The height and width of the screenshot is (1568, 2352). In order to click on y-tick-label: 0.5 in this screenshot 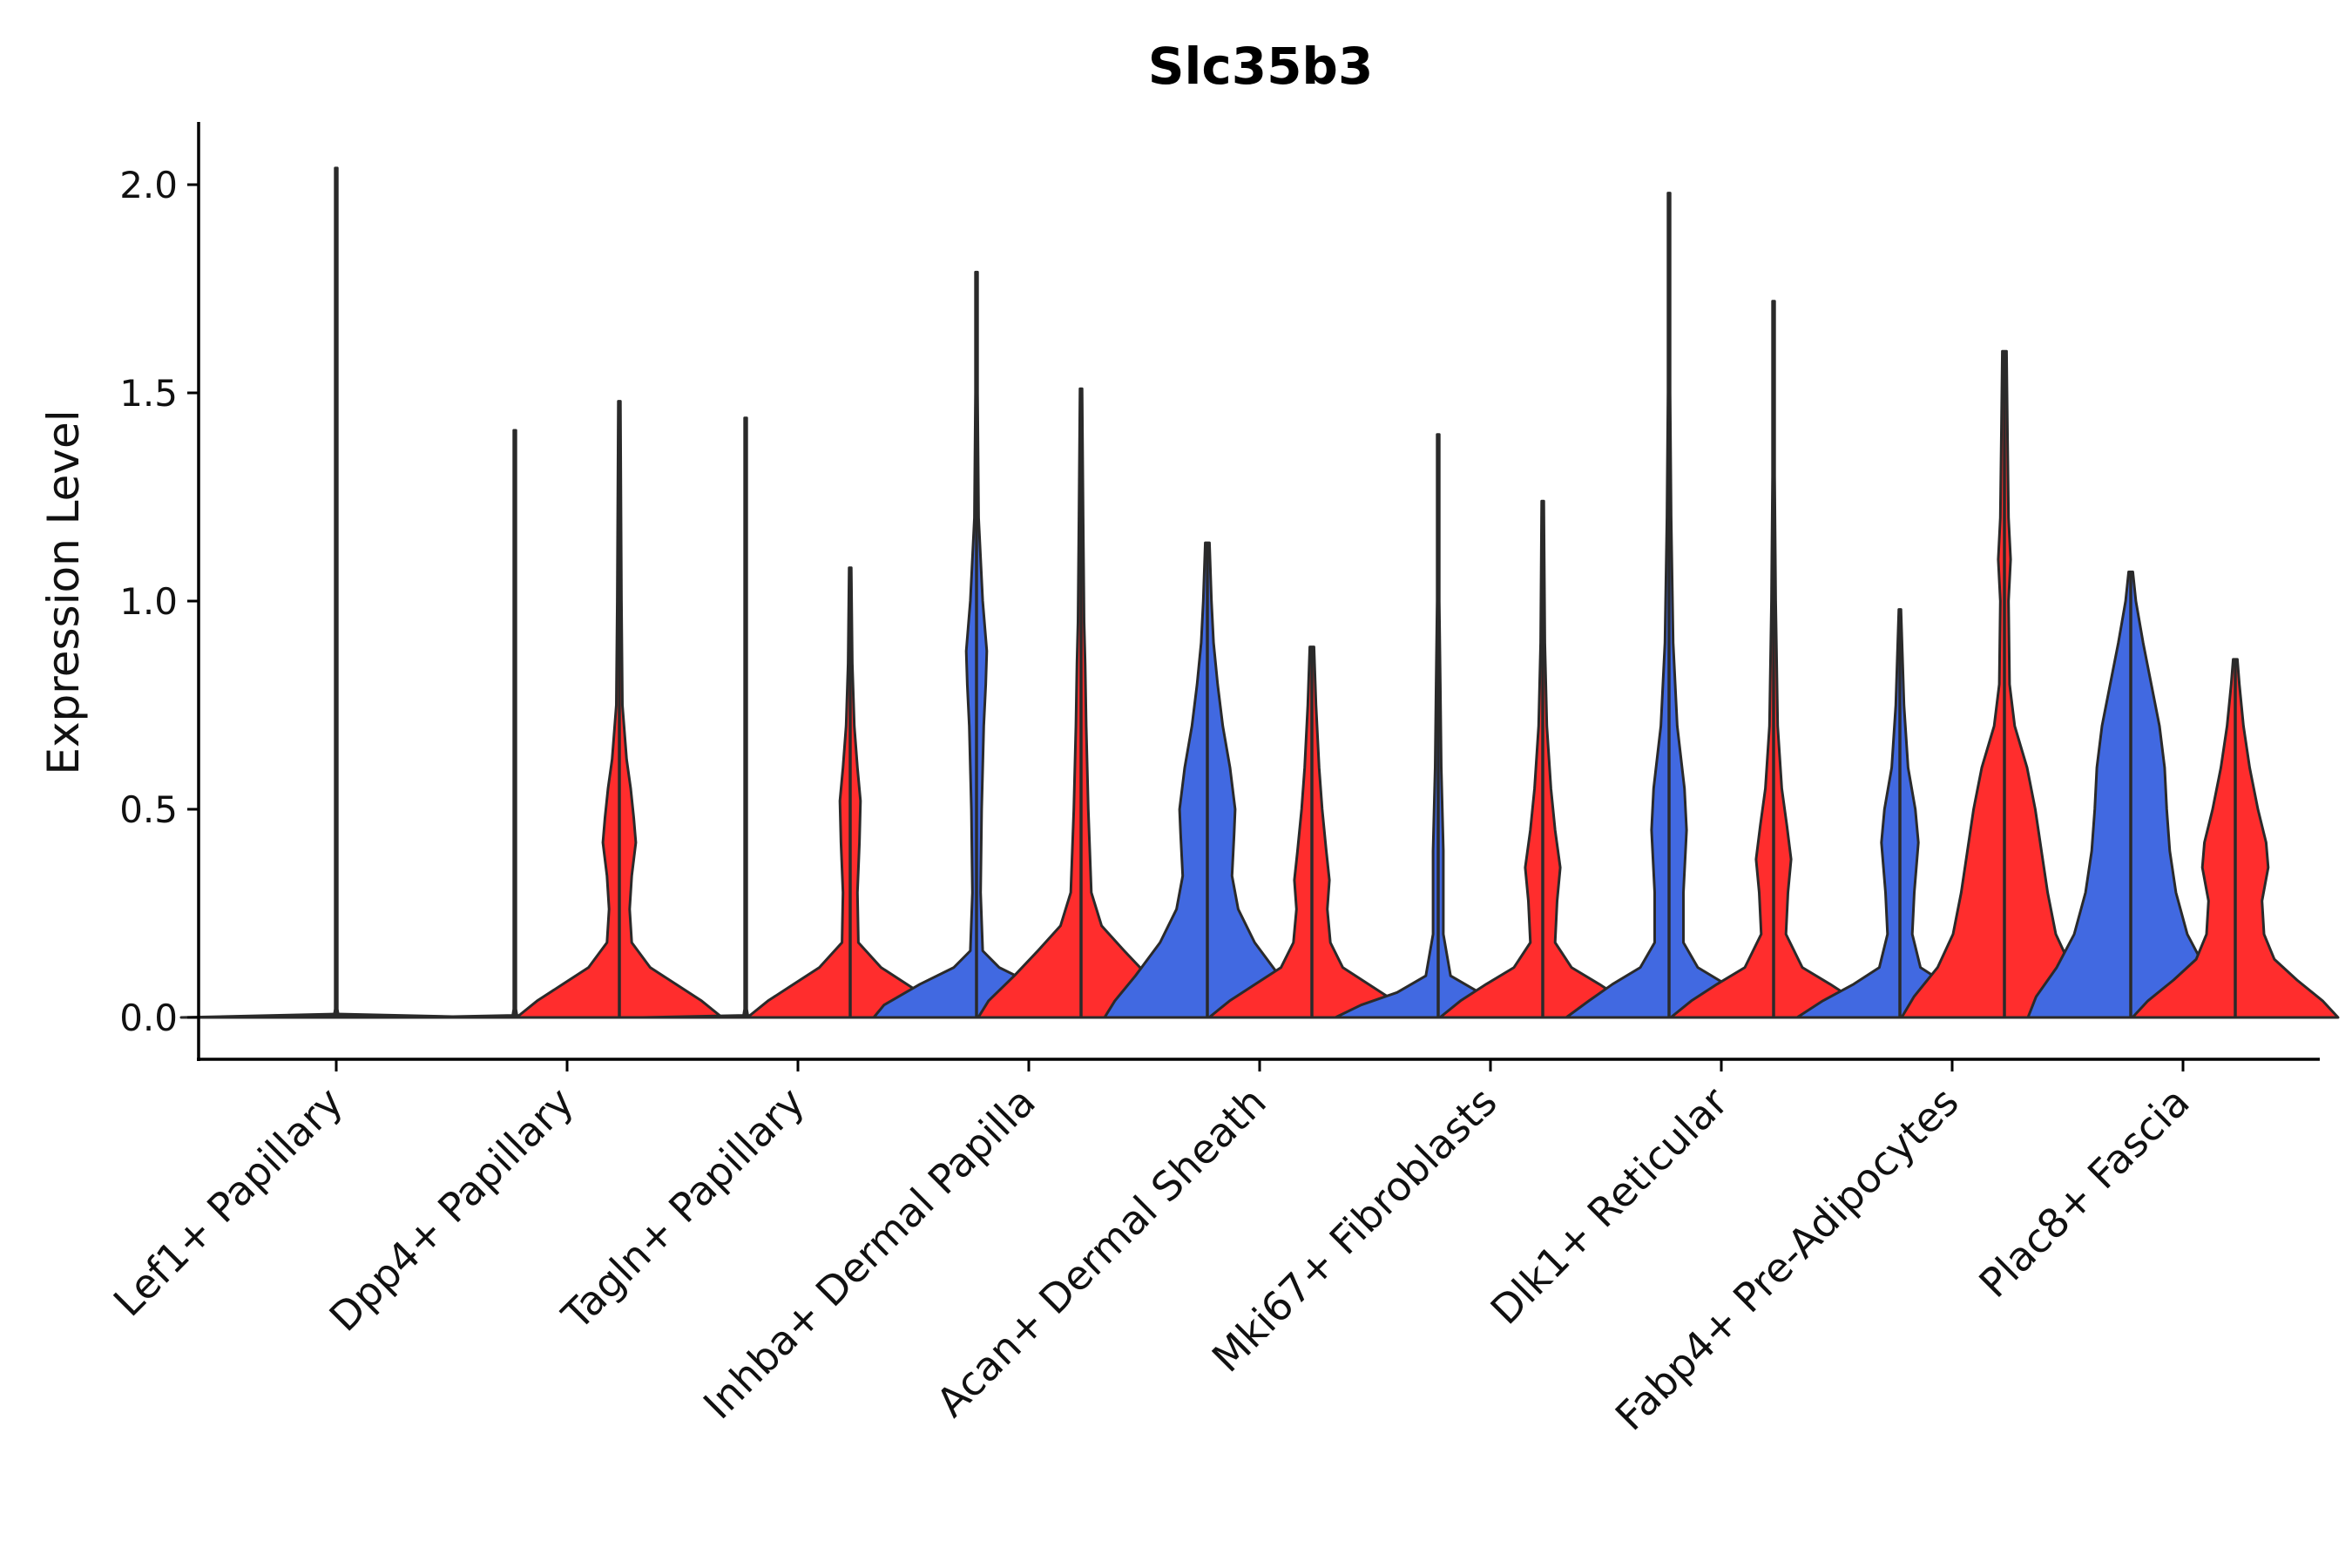, I will do `click(148, 810)`.